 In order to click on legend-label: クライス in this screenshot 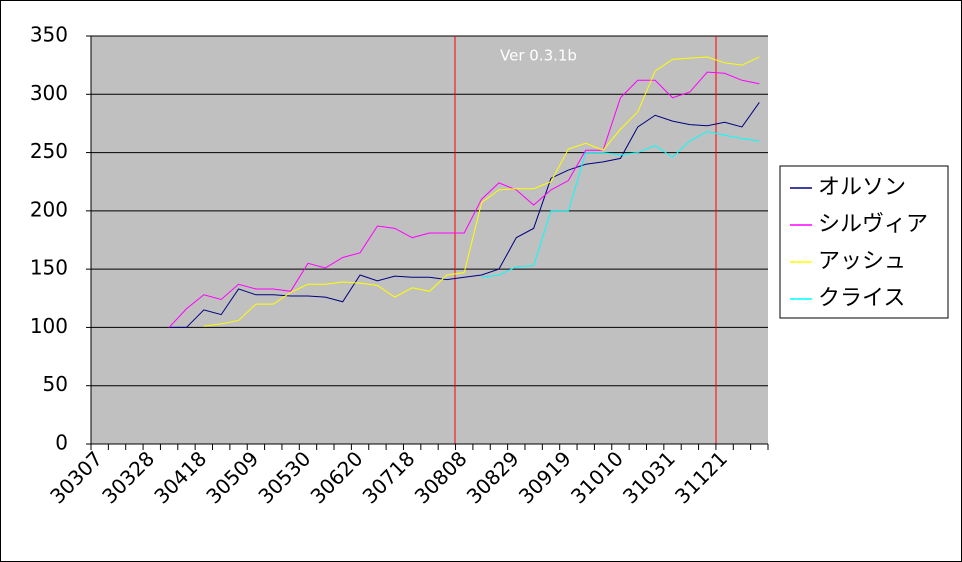, I will do `click(861, 298)`.